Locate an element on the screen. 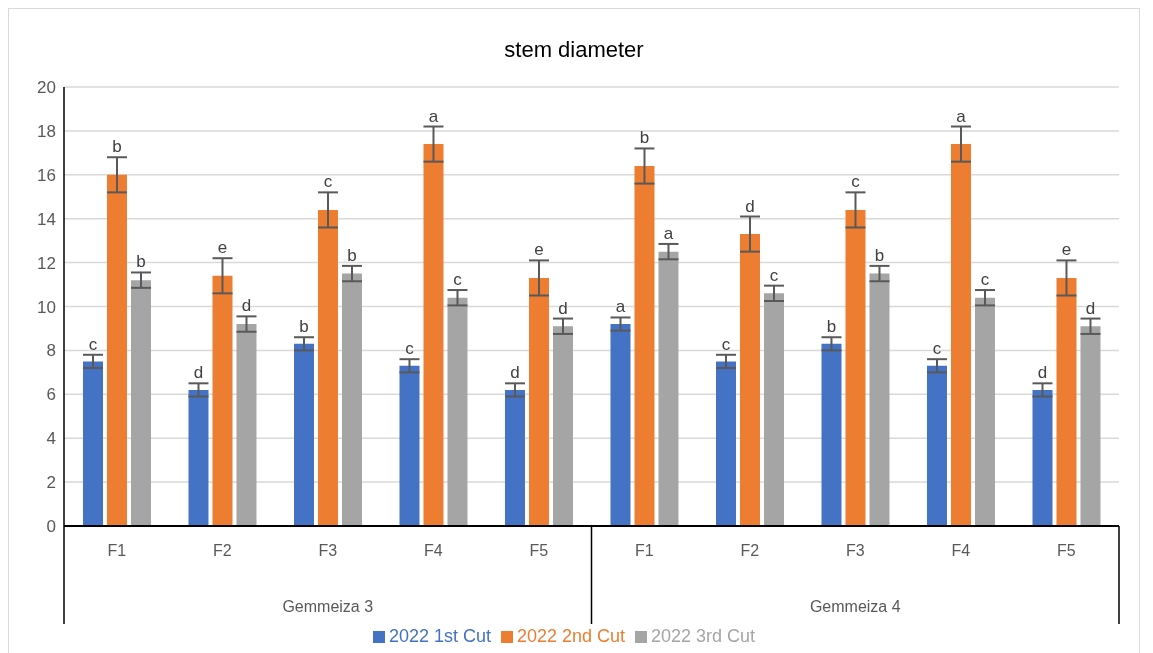 This screenshot has height=653, width=1153. text: Gemmeiza 4 is located at coordinates (855, 606).